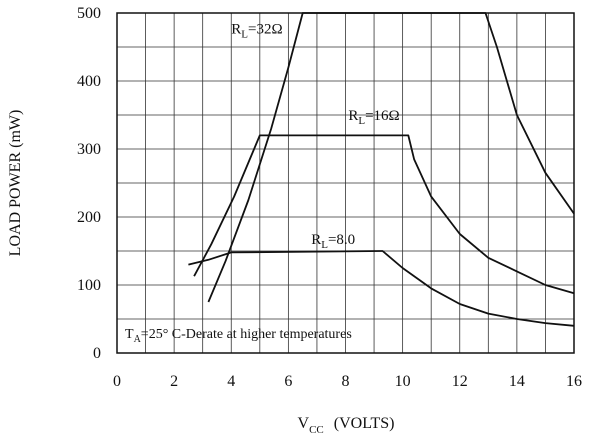  I want to click on y-tick-label: 300, so click(89, 149).